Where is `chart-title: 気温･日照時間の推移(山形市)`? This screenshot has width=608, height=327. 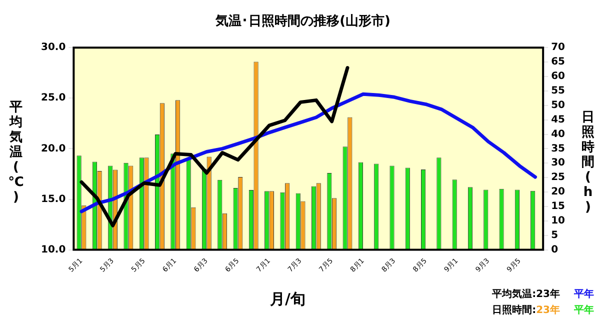 chart-title: 気温･日照時間の推移(山形市) is located at coordinates (302, 21).